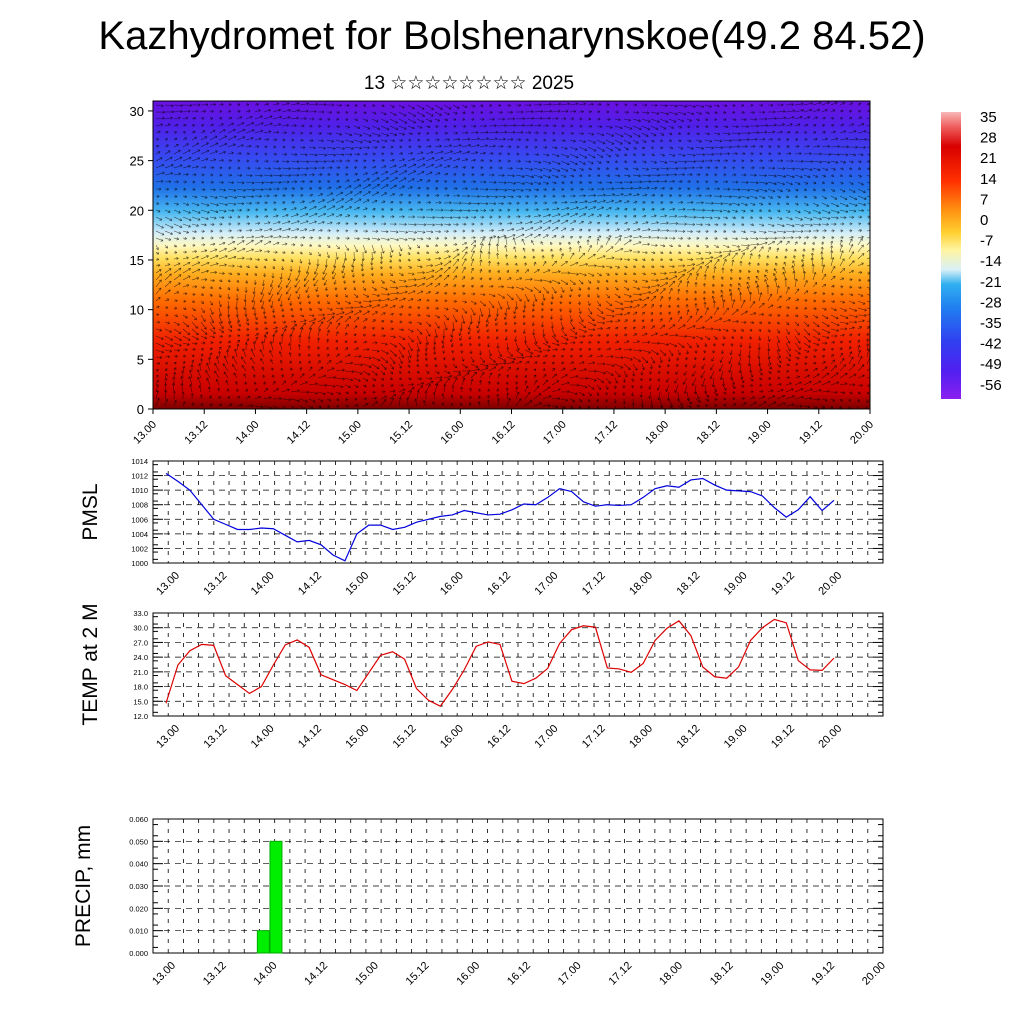 The height and width of the screenshot is (1024, 1024). Describe the element at coordinates (991, 364) in the screenshot. I see `colorbar-label: -49` at that location.